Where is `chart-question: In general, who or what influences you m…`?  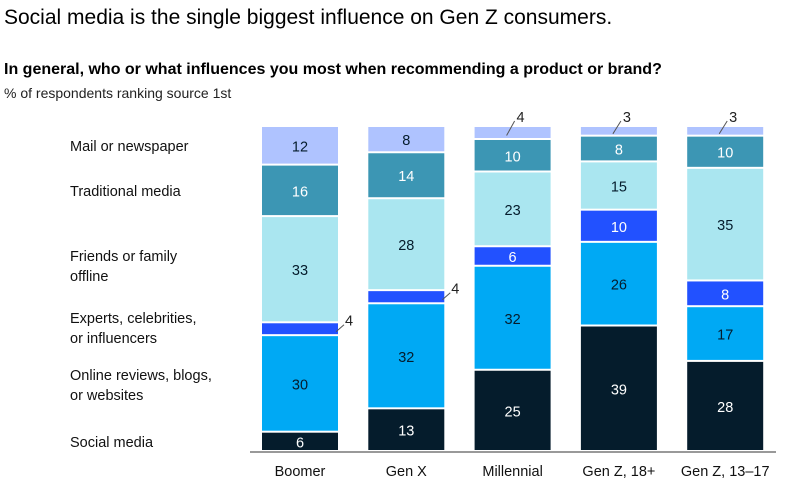
chart-question: In general, who or what influences you m… is located at coordinates (333, 69).